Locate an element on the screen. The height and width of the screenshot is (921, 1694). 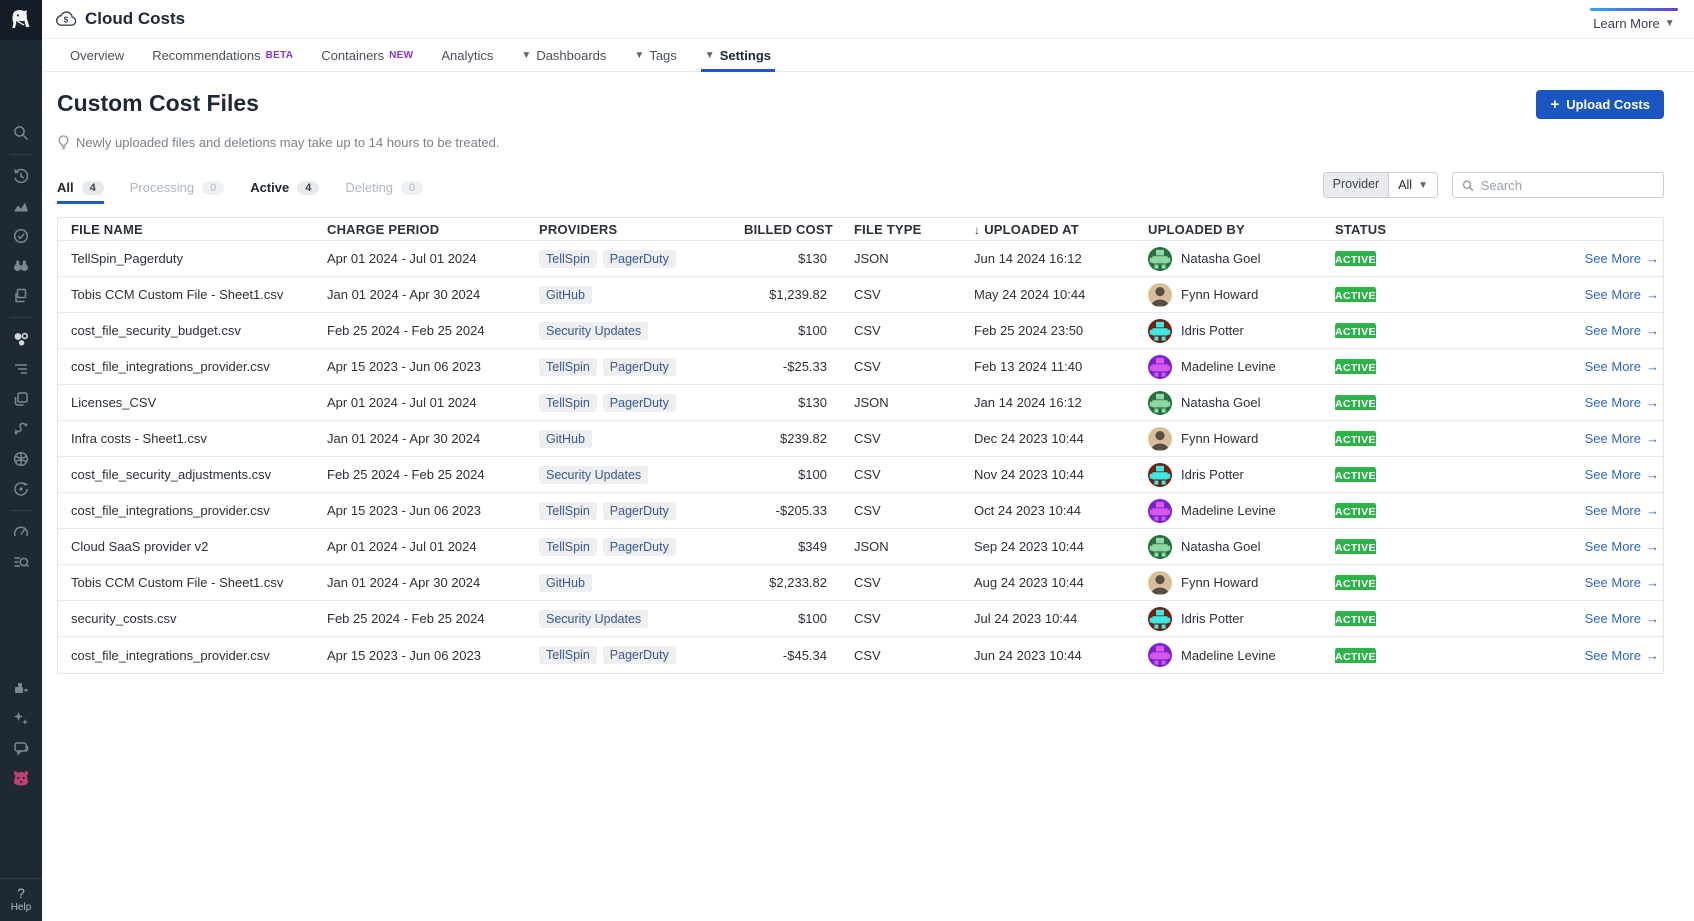
billed-cost: $349 is located at coordinates (812, 546).